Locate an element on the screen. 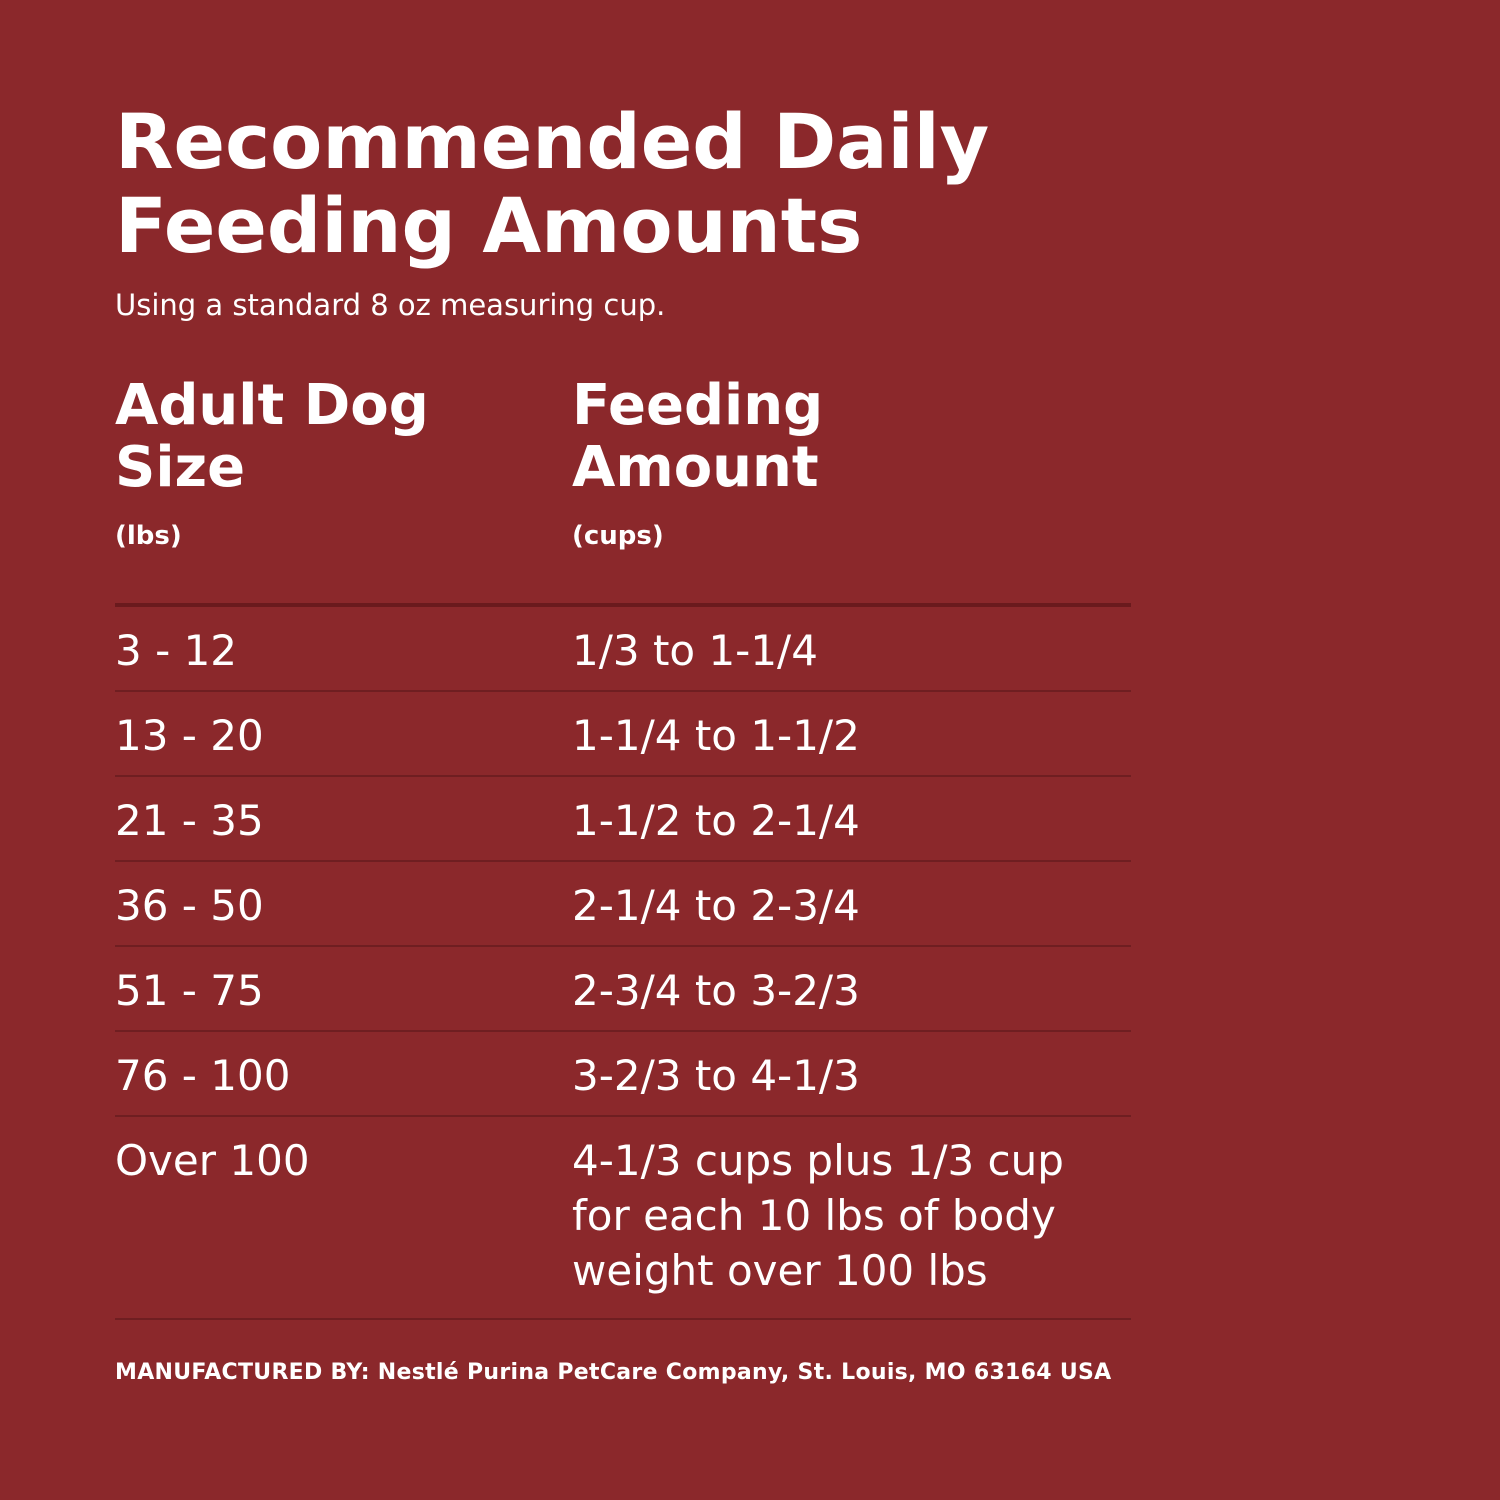  table-cell: 1/3 to 1-1/4 is located at coordinates (695, 650).